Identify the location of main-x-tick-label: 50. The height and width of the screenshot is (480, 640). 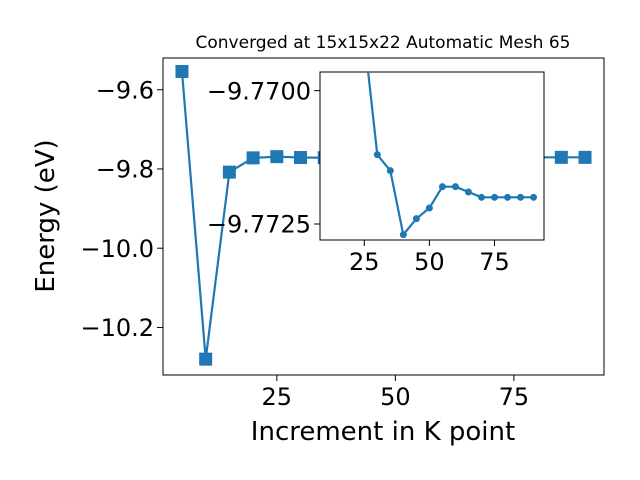
(395, 397).